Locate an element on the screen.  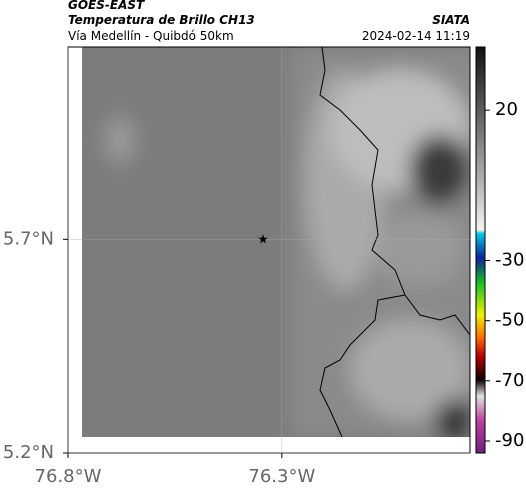
timestamp: 2024-02-14 11:19 is located at coordinates (416, 36).